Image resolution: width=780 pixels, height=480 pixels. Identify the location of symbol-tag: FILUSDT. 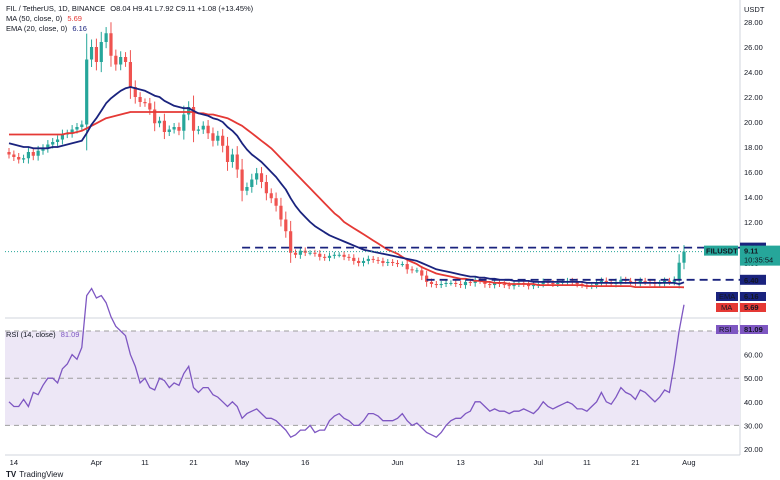
(722, 251).